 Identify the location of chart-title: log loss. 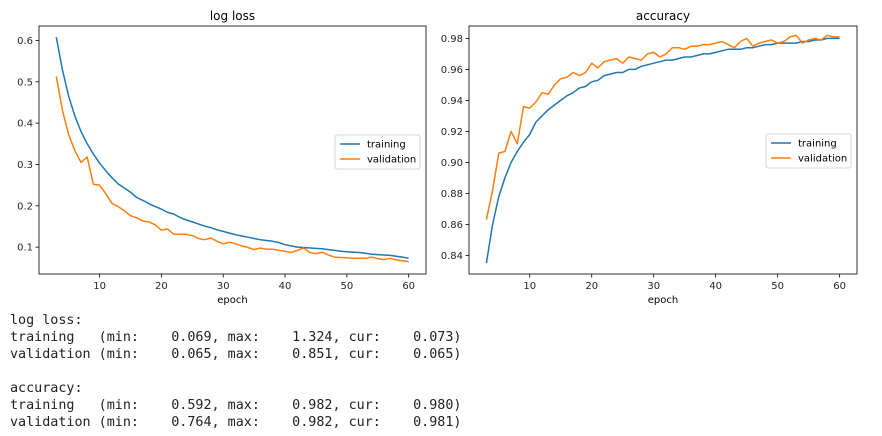
(232, 16).